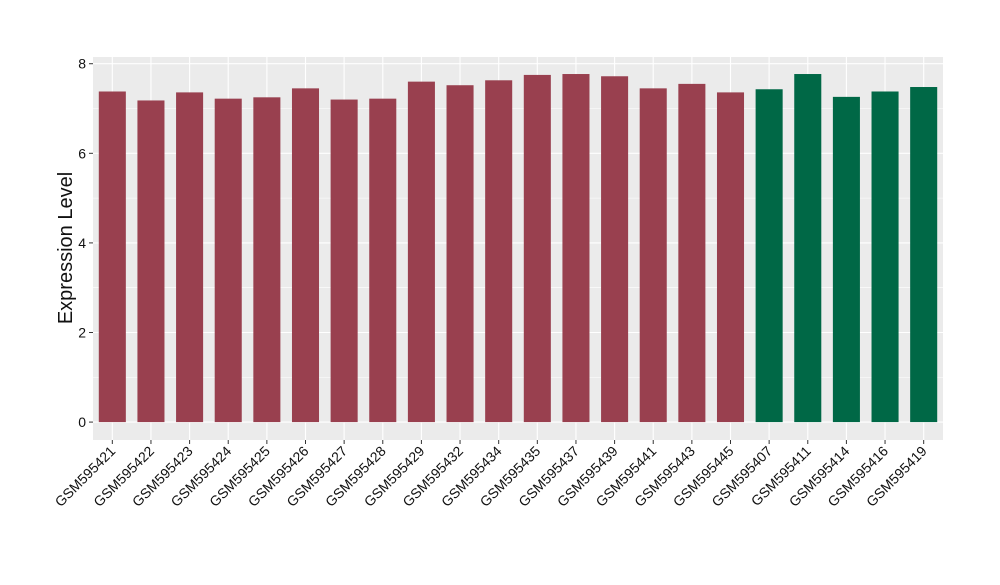  What do you see at coordinates (112, 257) in the screenshot?
I see `bar-GSM595421` at bounding box center [112, 257].